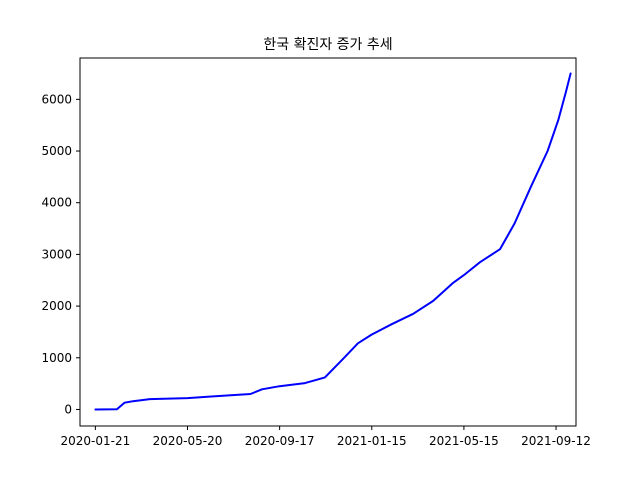  Describe the element at coordinates (280, 441) in the screenshot. I see `x-tick-label: 2020-09-17` at that location.